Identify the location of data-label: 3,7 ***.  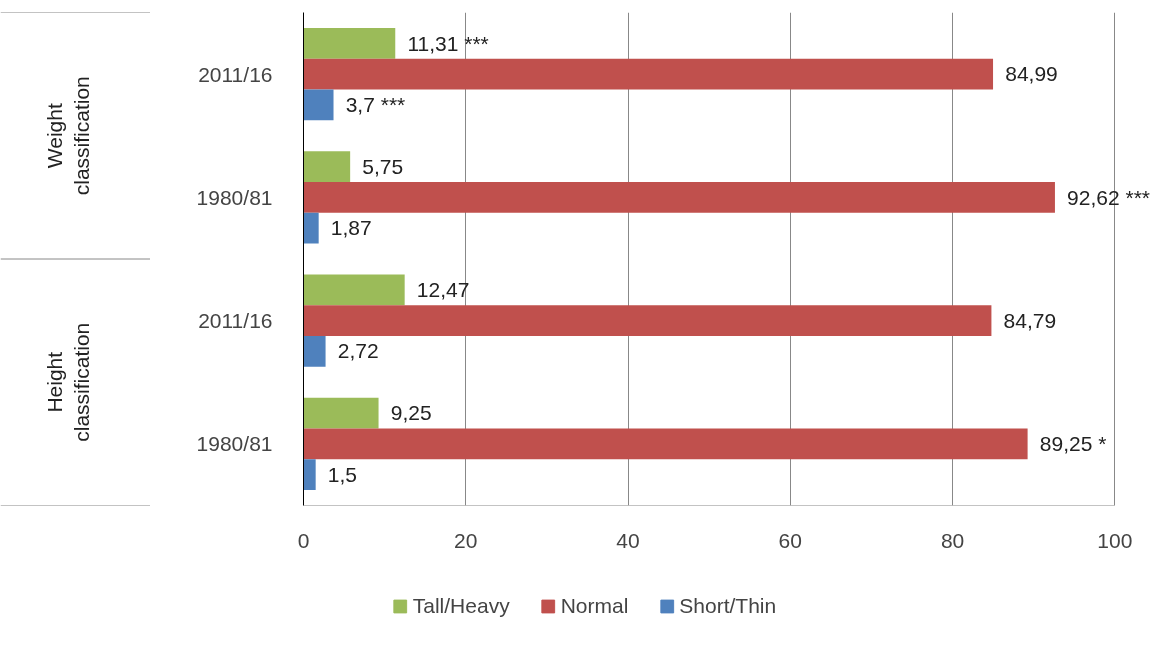
(375, 105).